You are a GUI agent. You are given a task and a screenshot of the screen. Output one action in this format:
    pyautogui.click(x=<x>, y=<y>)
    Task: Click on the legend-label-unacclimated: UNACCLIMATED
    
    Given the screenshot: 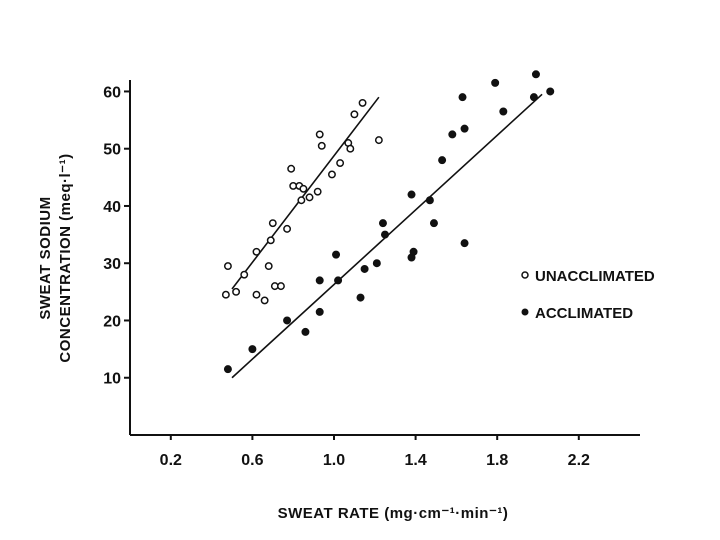 What is the action you would take?
    pyautogui.click(x=595, y=276)
    